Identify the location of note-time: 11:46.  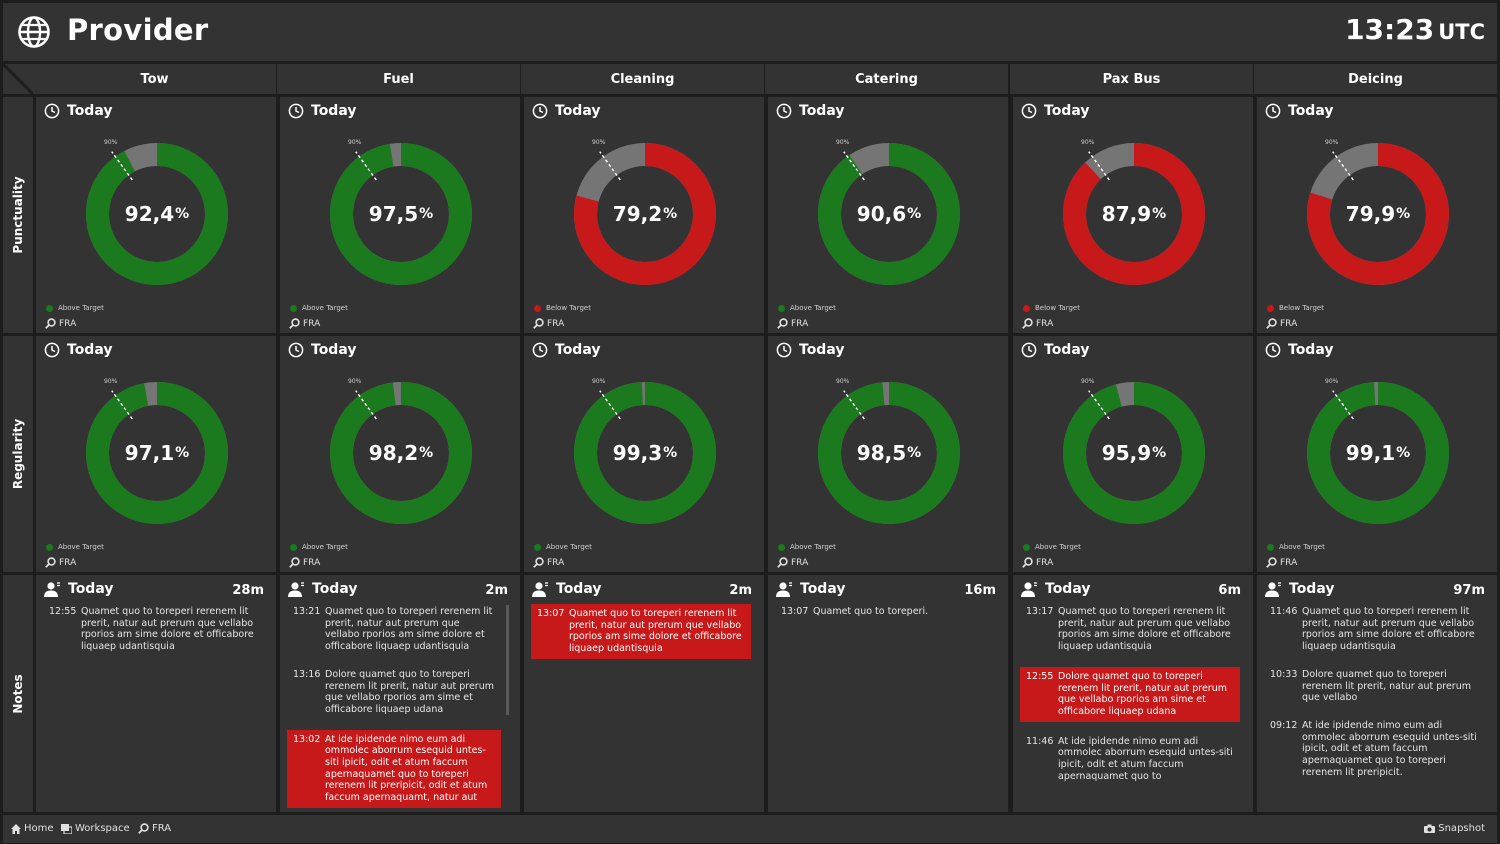
(1284, 611).